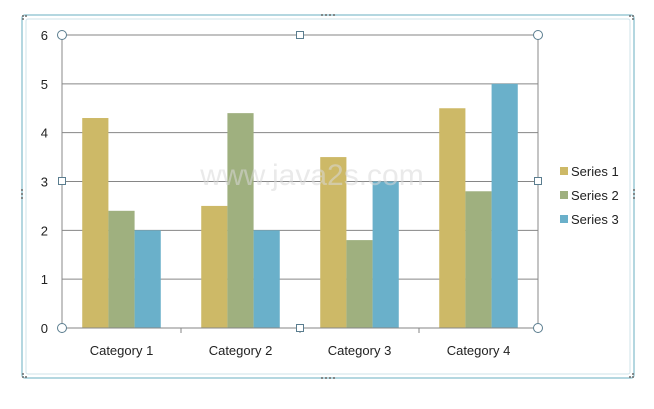  Describe the element at coordinates (44, 328) in the screenshot. I see `y-tick-label: 0` at that location.